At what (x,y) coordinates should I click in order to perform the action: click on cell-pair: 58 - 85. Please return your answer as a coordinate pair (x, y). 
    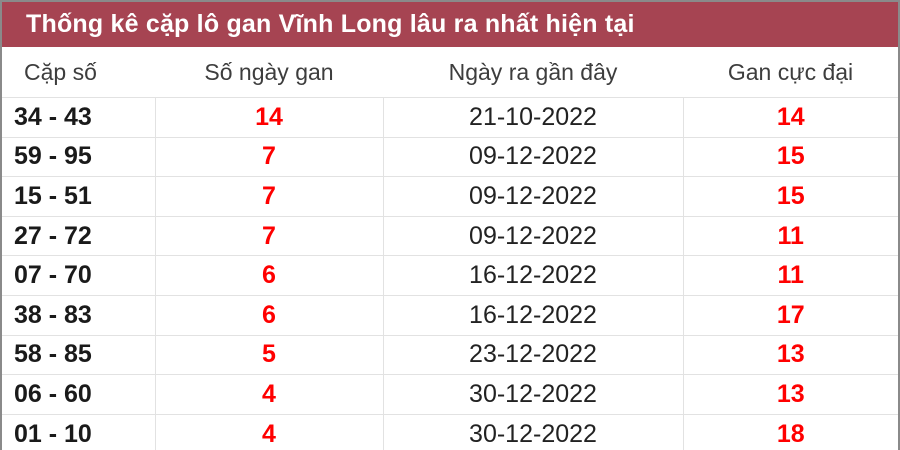
    Looking at the image, I should click on (79, 355).